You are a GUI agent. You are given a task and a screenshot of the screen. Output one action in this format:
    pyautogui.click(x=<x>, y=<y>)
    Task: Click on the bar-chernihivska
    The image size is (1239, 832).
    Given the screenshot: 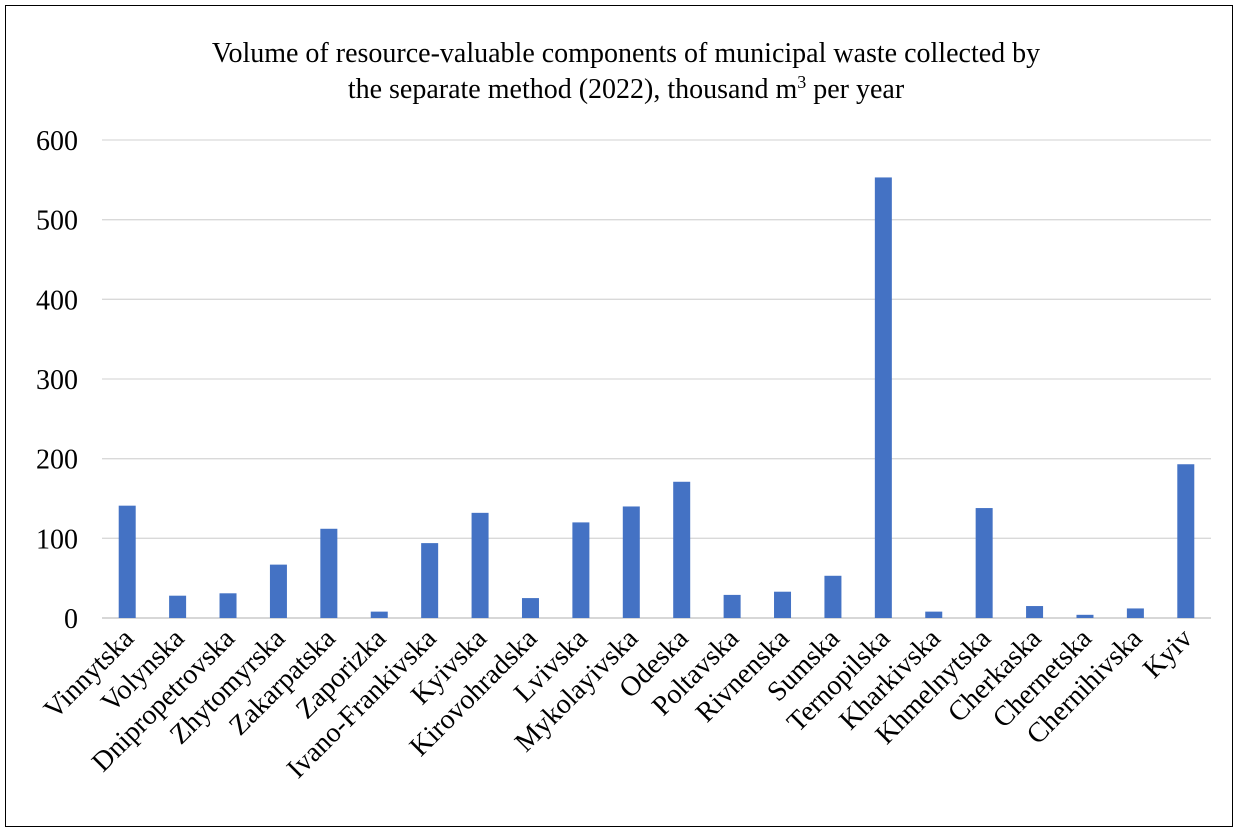 What is the action you would take?
    pyautogui.click(x=1135, y=613)
    